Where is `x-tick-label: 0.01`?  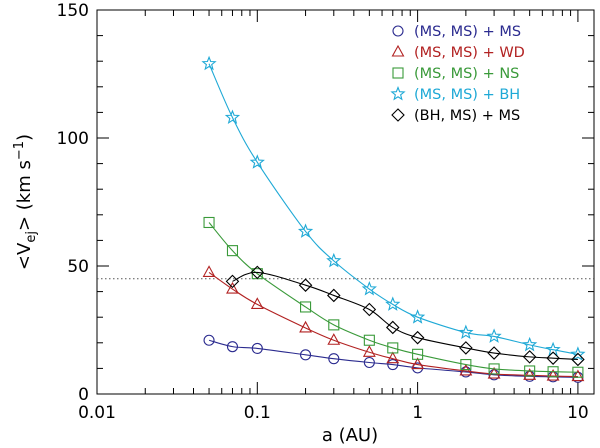 x-tick-label: 0.01 is located at coordinates (97, 413).